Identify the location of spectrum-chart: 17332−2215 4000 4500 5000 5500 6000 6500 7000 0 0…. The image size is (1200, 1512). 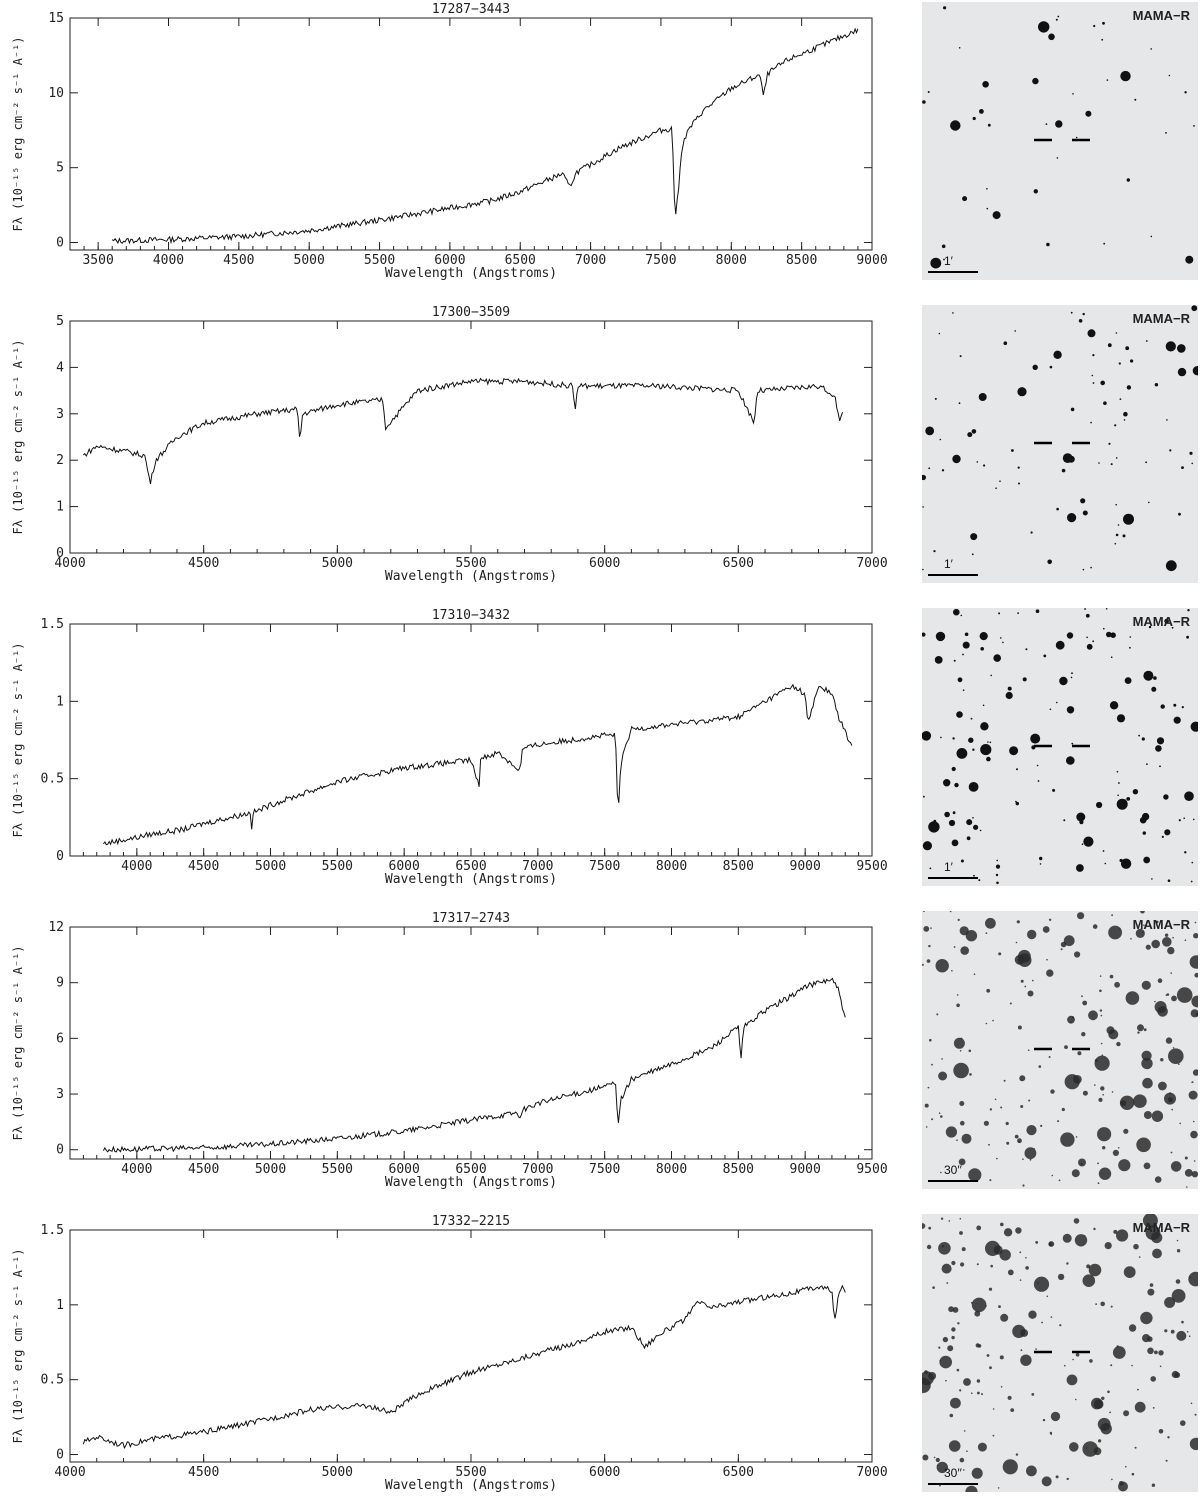
(449, 1353).